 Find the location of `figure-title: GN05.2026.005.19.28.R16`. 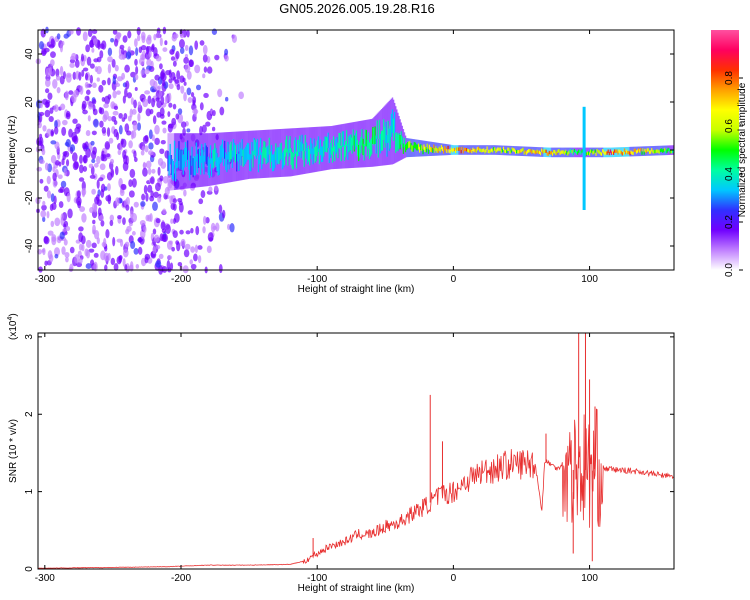

figure-title: GN05.2026.005.19.28.R16 is located at coordinates (356, 8).